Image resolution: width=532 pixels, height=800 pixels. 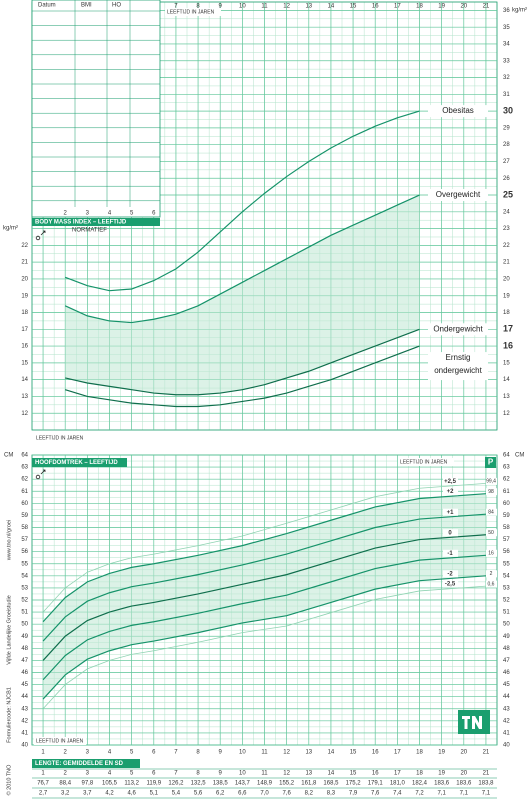 What do you see at coordinates (506, 480) in the screenshot?
I see `y-tick-label: 62` at bounding box center [506, 480].